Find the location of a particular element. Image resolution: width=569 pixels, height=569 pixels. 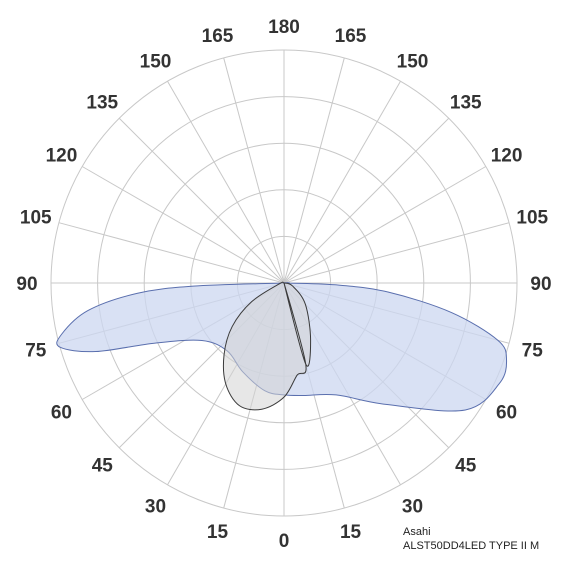

angle-tick-label-right: 30 is located at coordinates (412, 507).